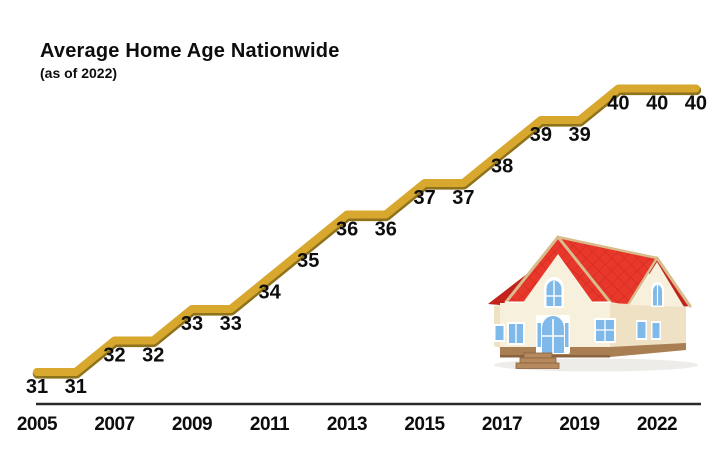 The height and width of the screenshot is (471, 720). I want to click on gable-arch-window, so click(554, 292).